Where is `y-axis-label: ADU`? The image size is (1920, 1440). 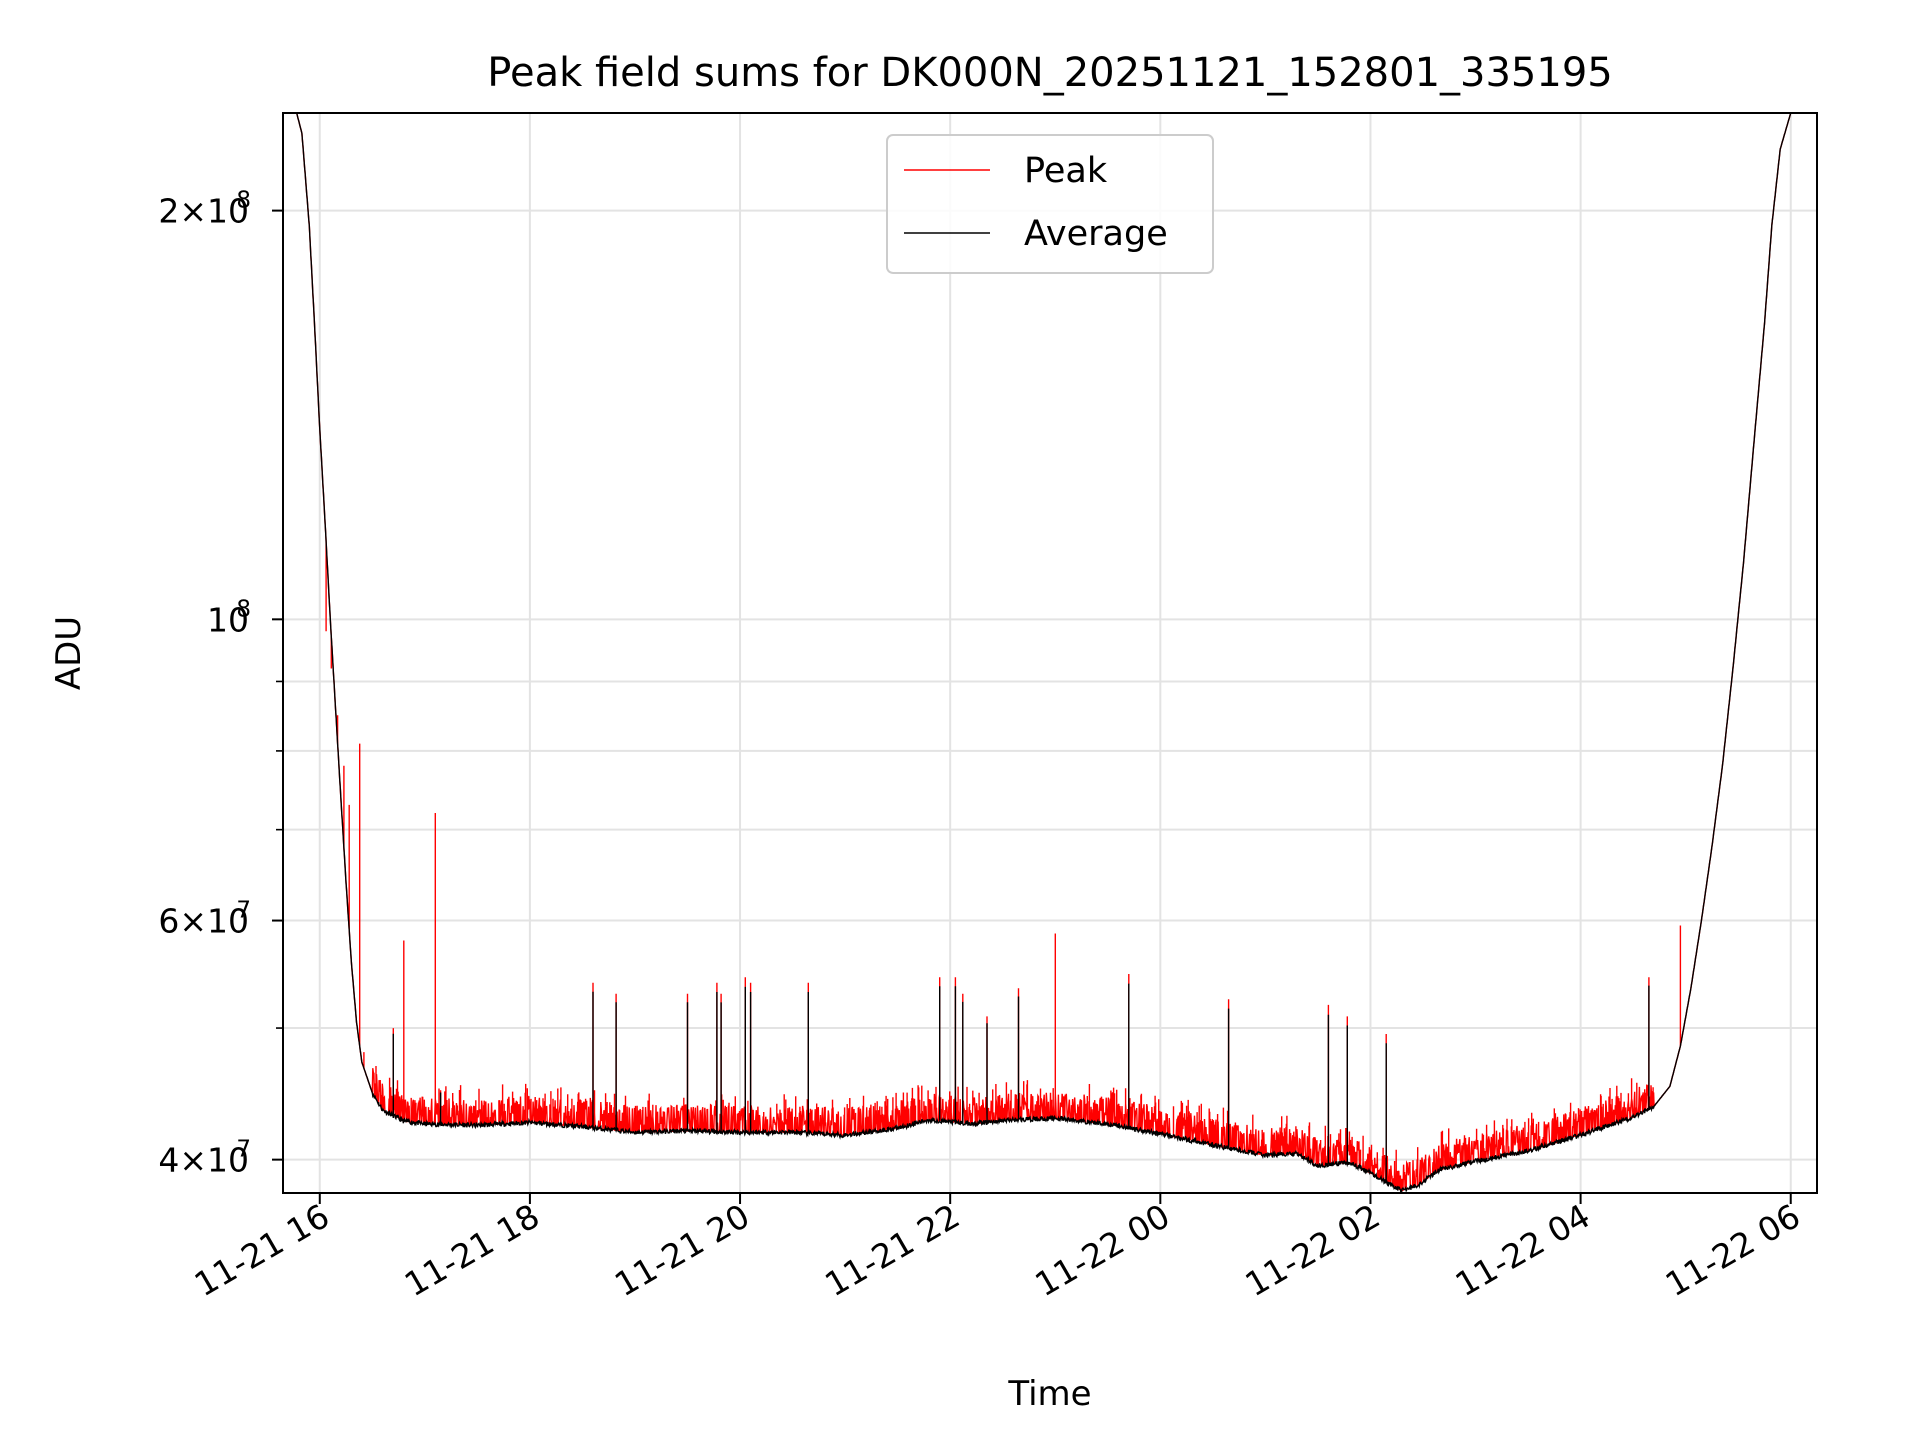 y-axis-label: ADU is located at coordinates (69, 653).